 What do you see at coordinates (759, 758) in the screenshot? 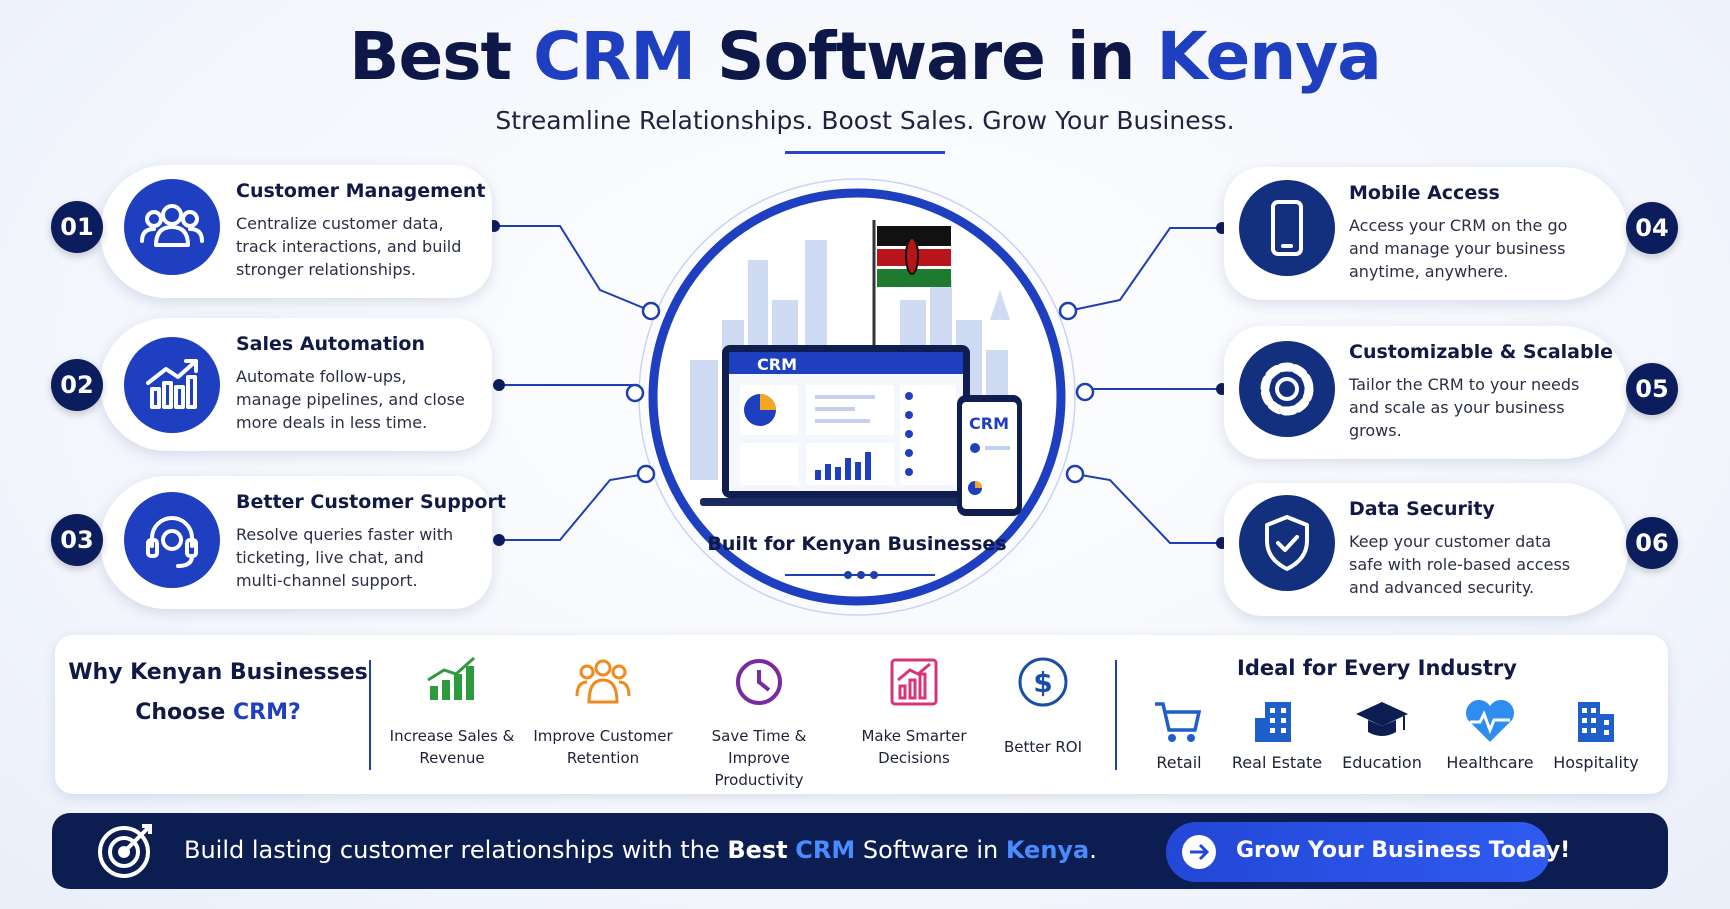
I see `benefit-label: Save Time & Improve Productivity` at bounding box center [759, 758].